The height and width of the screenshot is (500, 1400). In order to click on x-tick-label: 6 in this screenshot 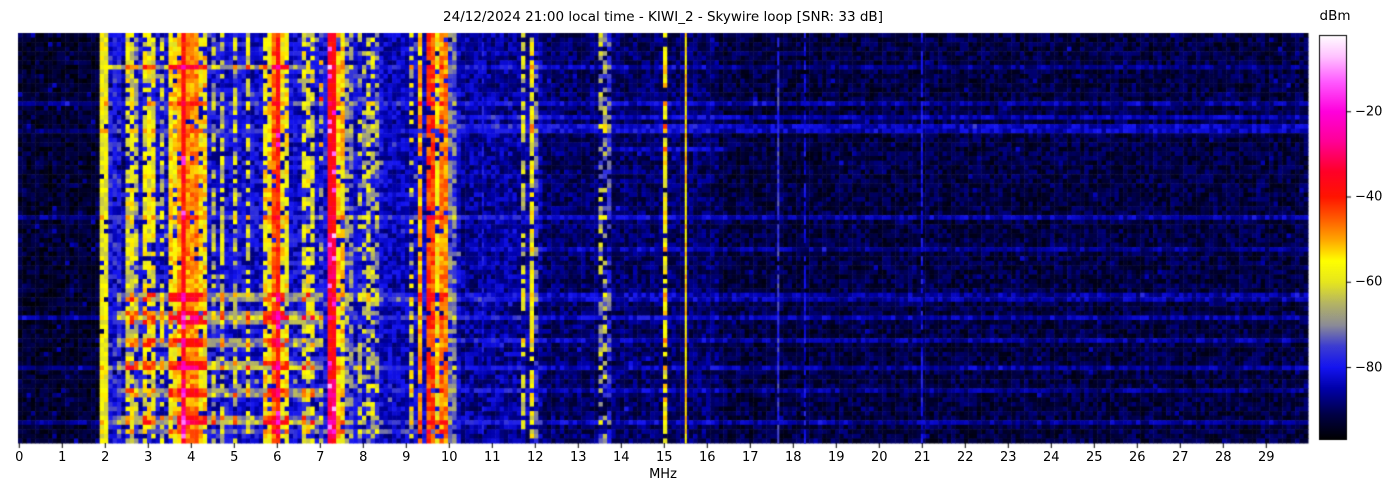, I will do `click(277, 457)`.